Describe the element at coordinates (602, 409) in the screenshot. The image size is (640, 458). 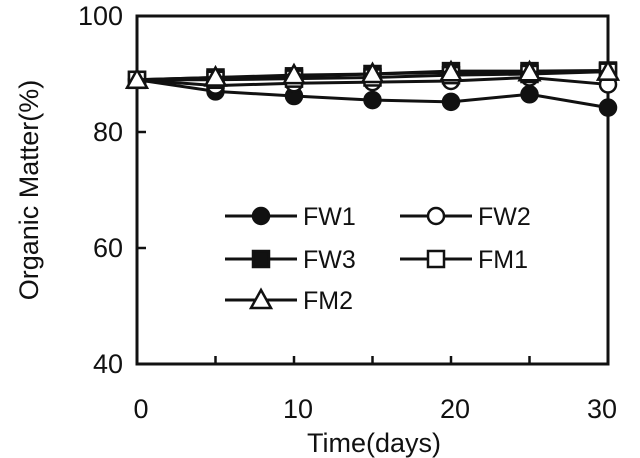
I see `x-tick-label: 30` at that location.